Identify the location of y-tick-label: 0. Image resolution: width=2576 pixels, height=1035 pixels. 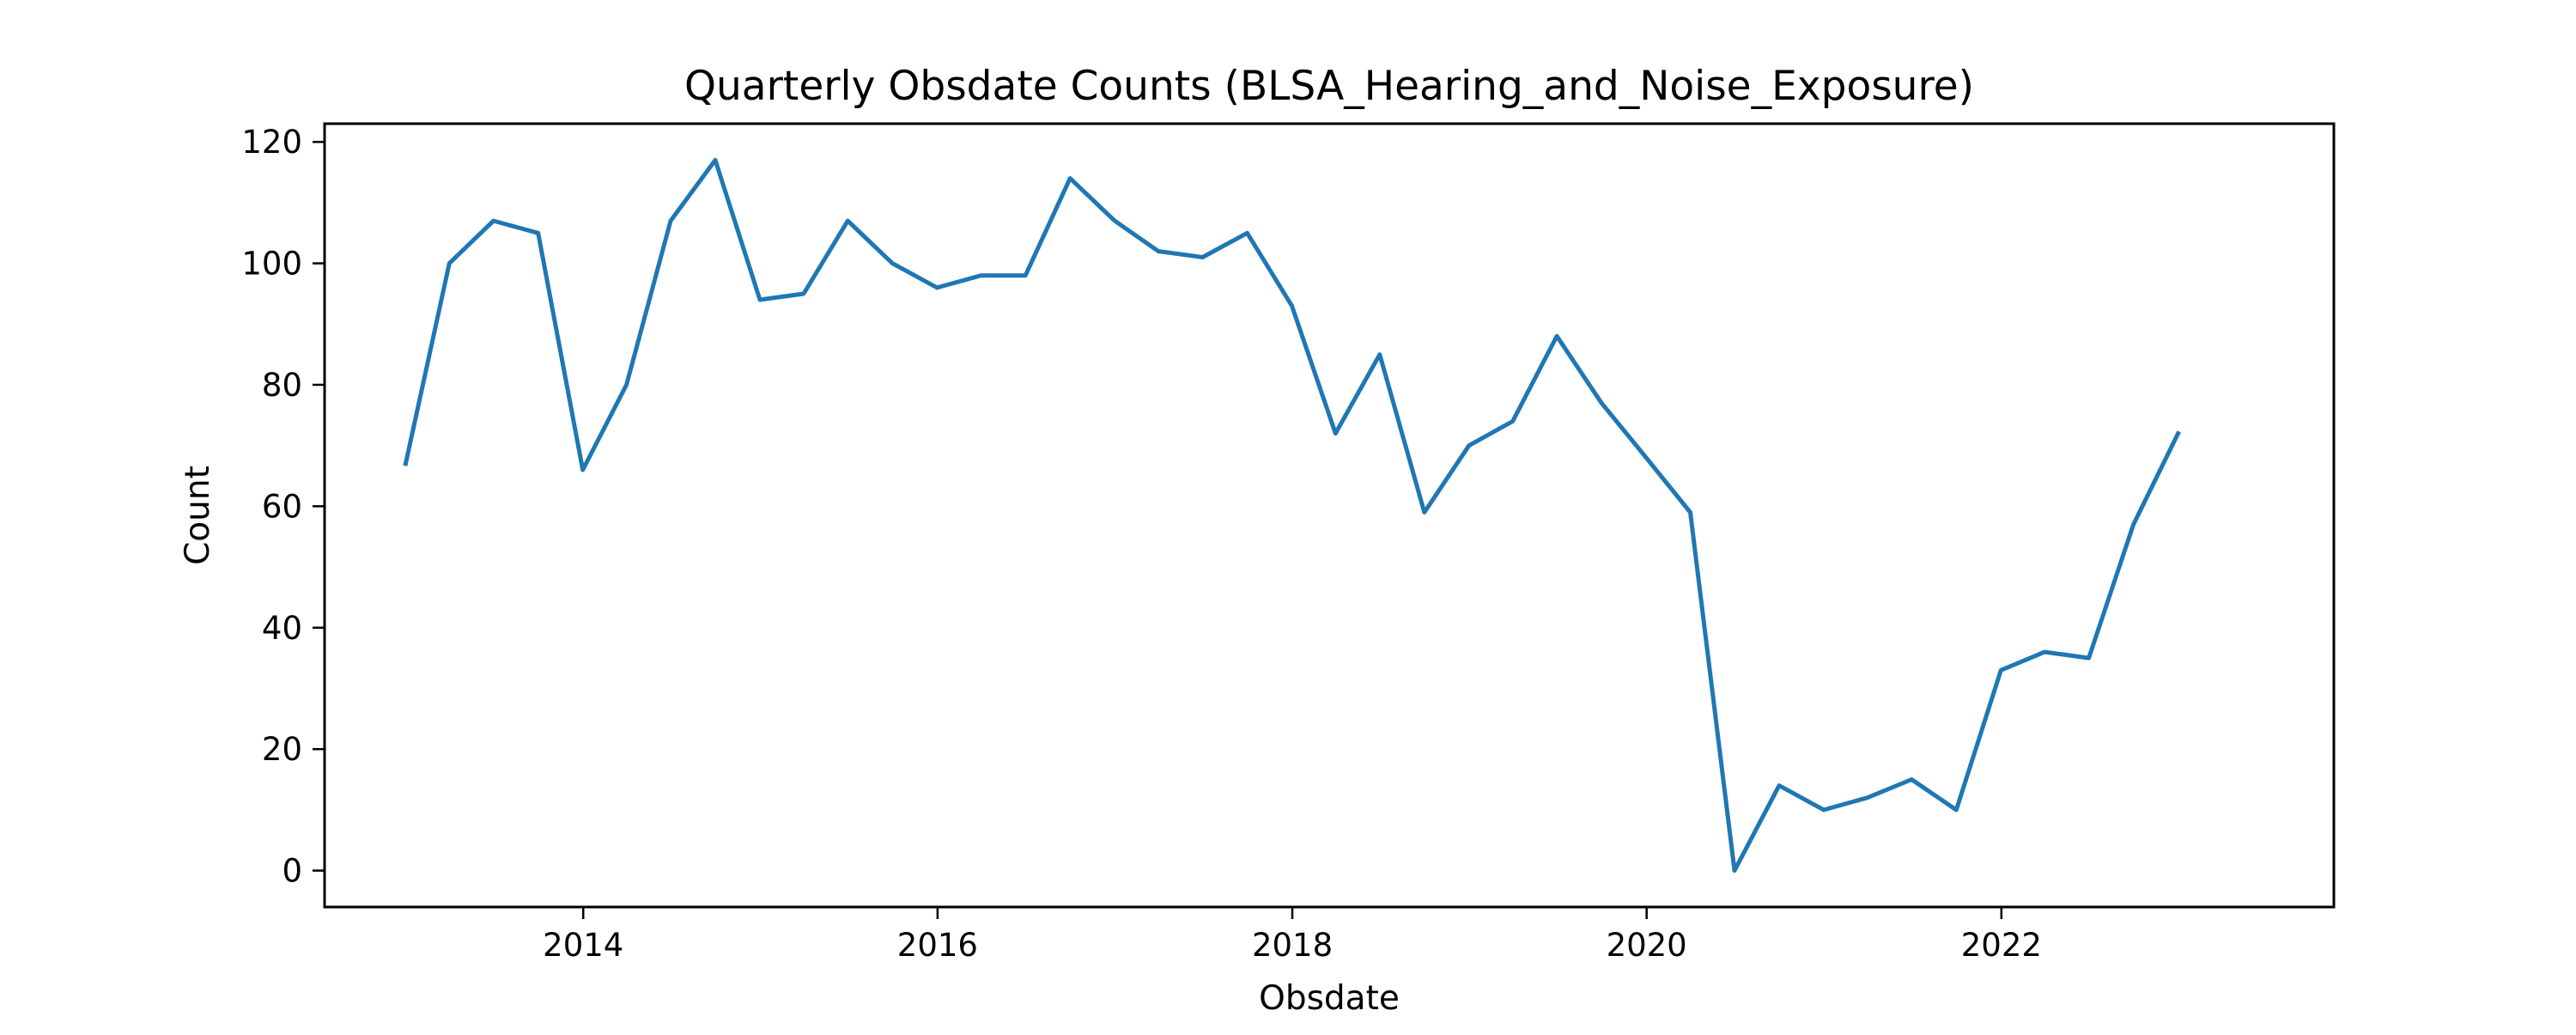
(292, 871).